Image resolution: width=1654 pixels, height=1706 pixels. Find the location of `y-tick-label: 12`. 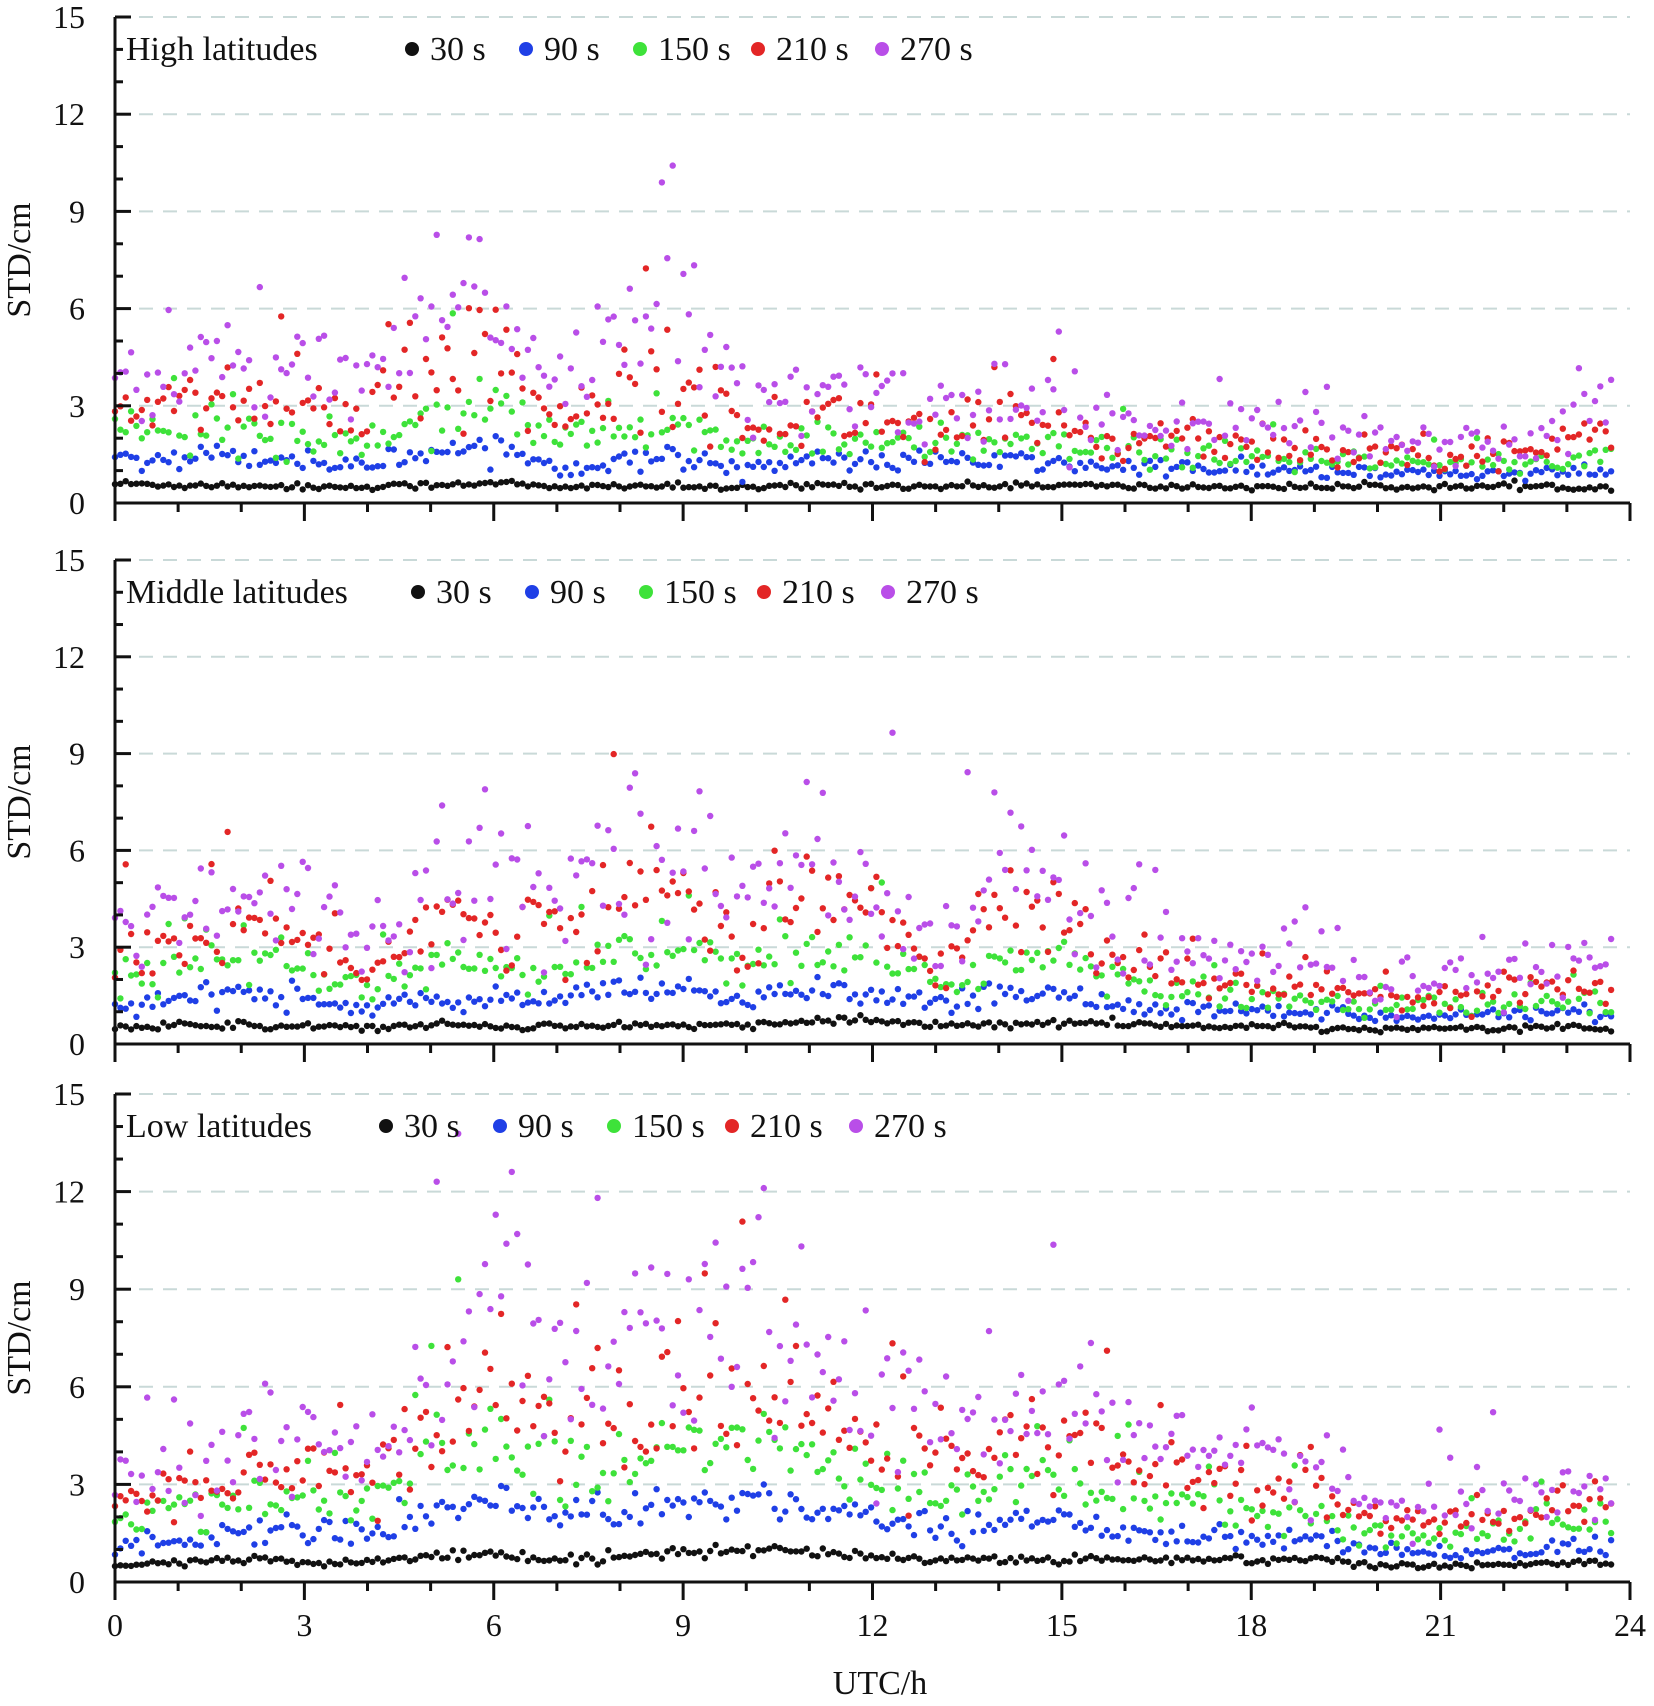

y-tick-label: 12 is located at coordinates (69, 1192).